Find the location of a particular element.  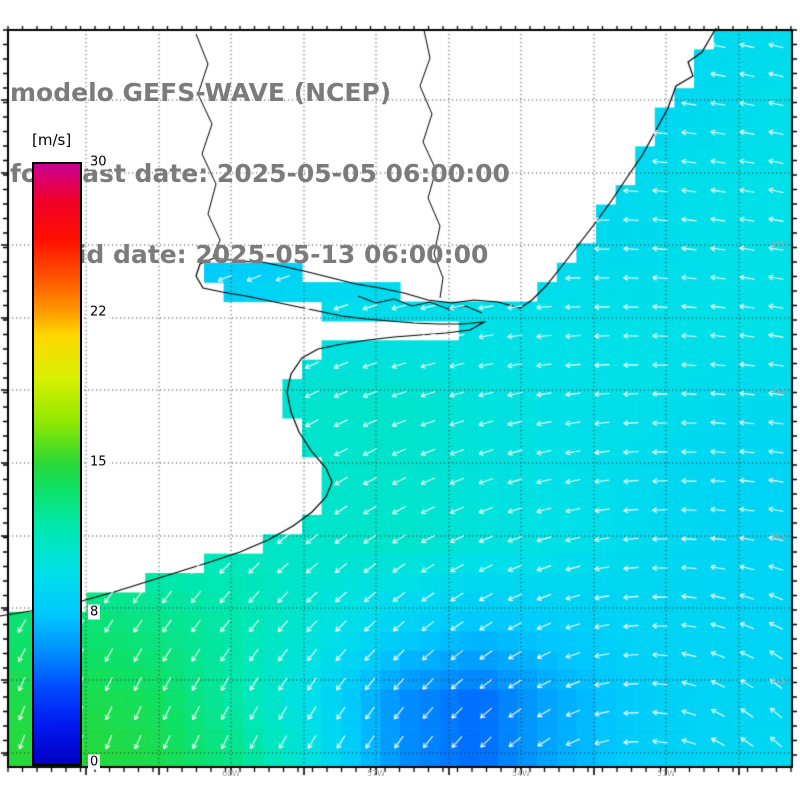

forecast-date-line: forecast date: 2025-05-05 06:00:00 is located at coordinates (260, 173).